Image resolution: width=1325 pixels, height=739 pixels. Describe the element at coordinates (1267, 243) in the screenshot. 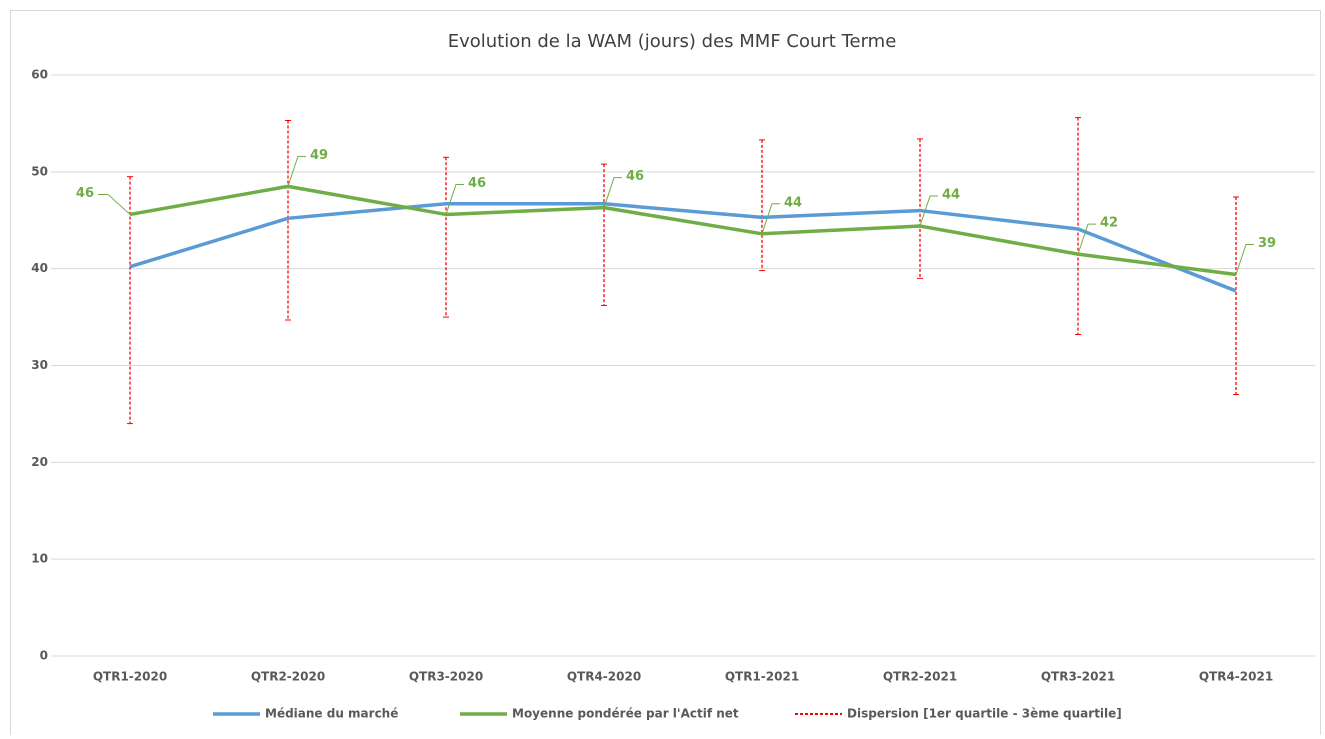

I see `data-label: 39` at that location.